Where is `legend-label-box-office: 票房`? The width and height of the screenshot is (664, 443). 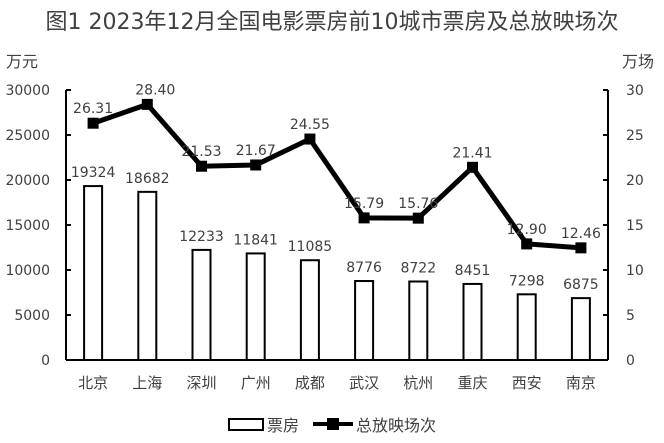
legend-label-box-office: 票房 is located at coordinates (282, 425).